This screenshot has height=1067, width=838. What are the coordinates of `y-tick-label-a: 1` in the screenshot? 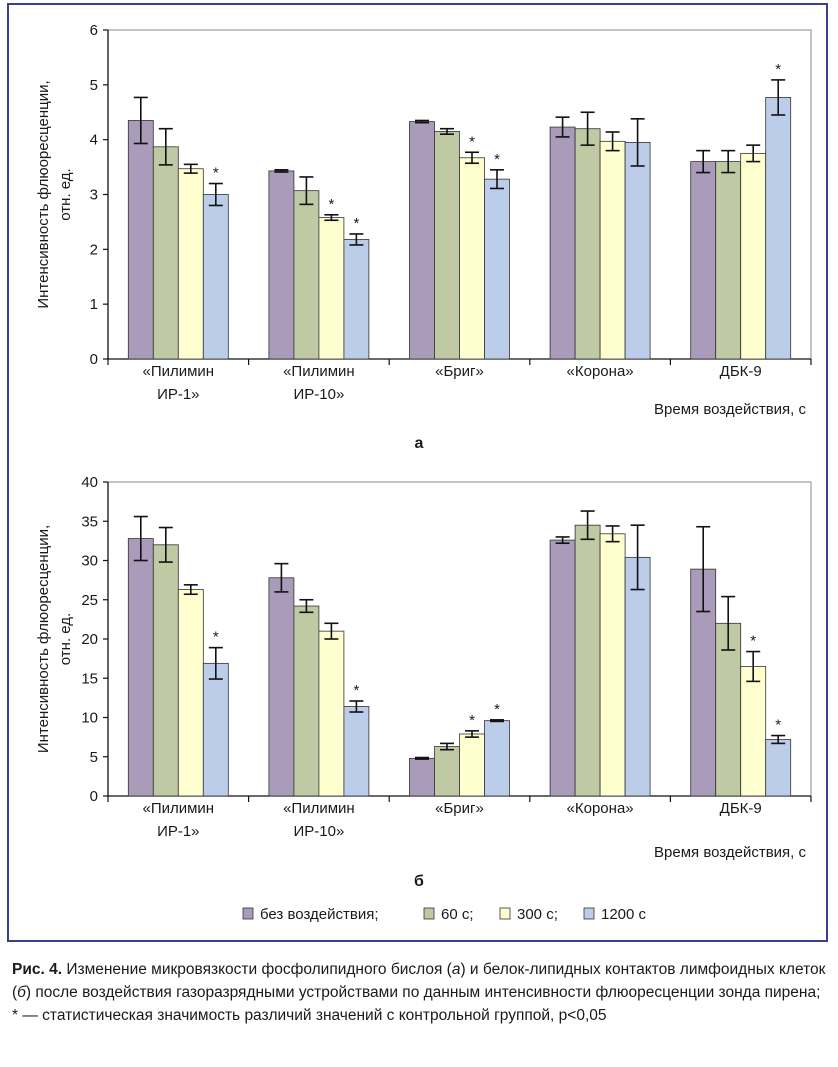 It's located at (94, 304).